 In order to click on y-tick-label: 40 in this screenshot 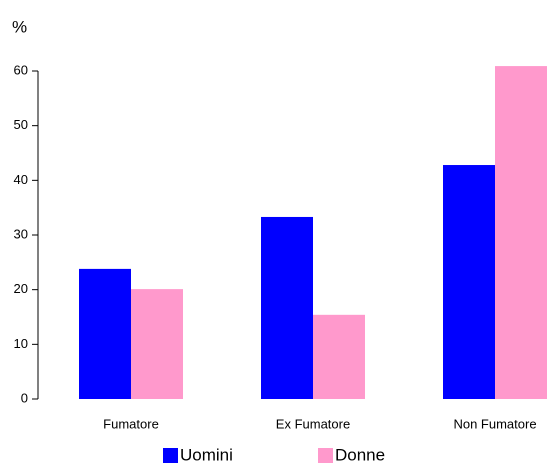, I will do `click(21, 179)`.